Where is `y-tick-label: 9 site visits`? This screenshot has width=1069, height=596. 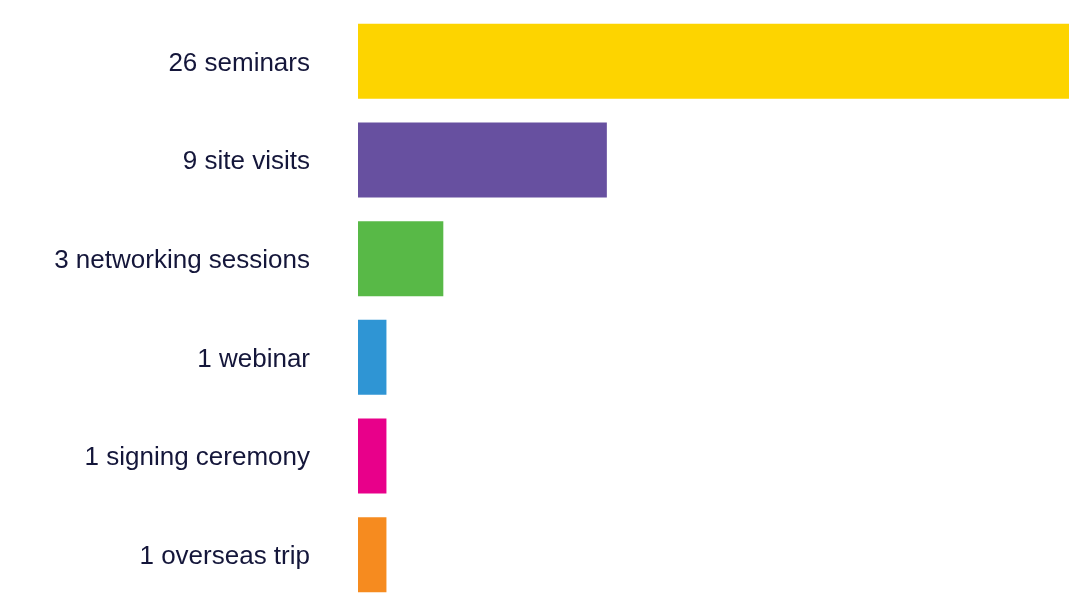
y-tick-label: 9 site visits is located at coordinates (246, 160).